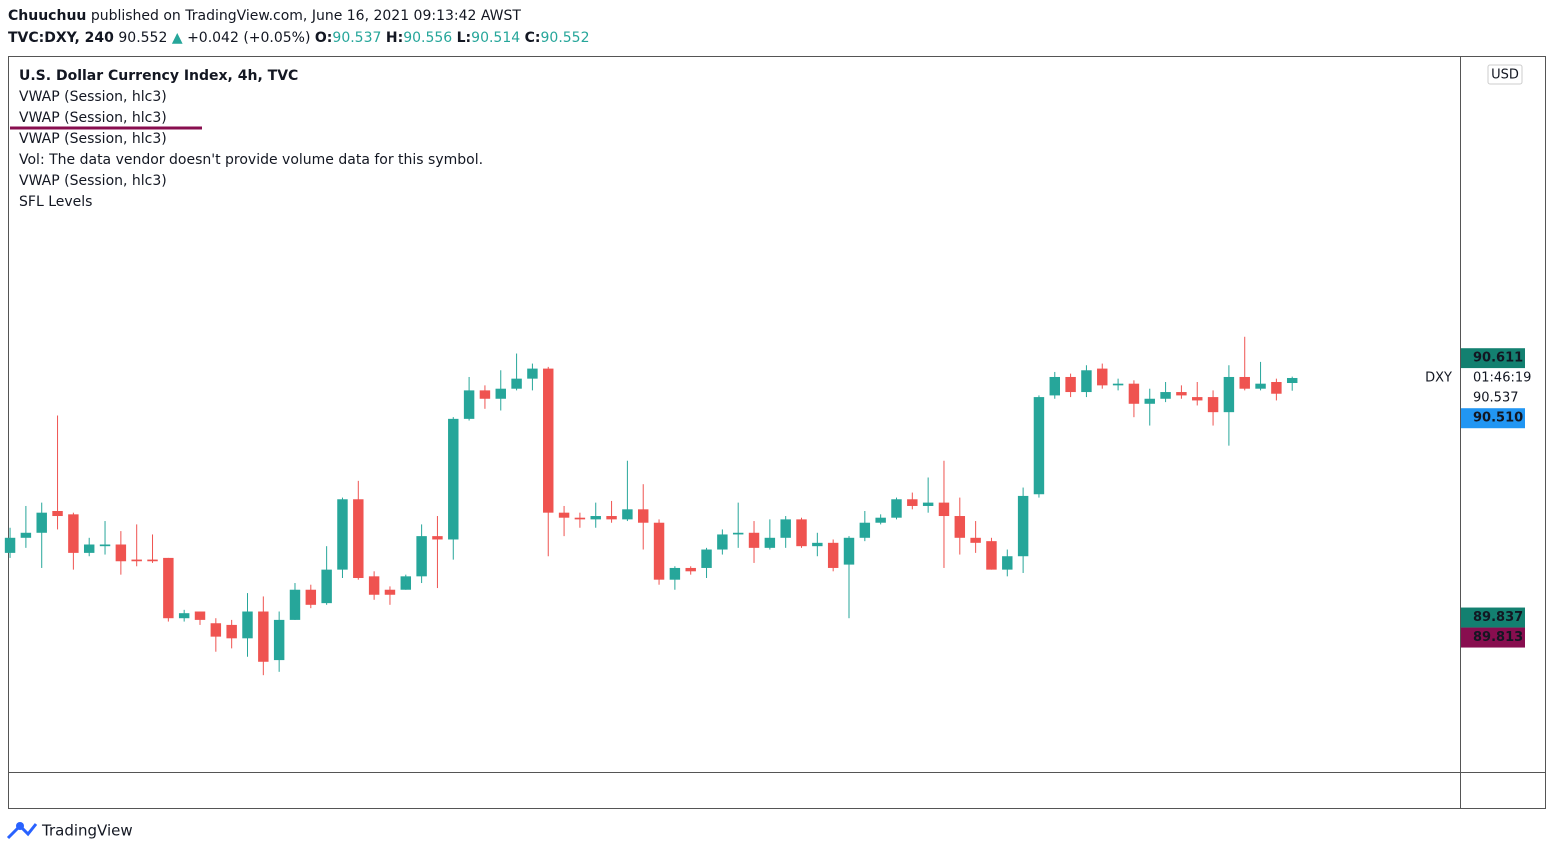  Describe the element at coordinates (142, 38) in the screenshot. I see `last: 90.552` at that location.